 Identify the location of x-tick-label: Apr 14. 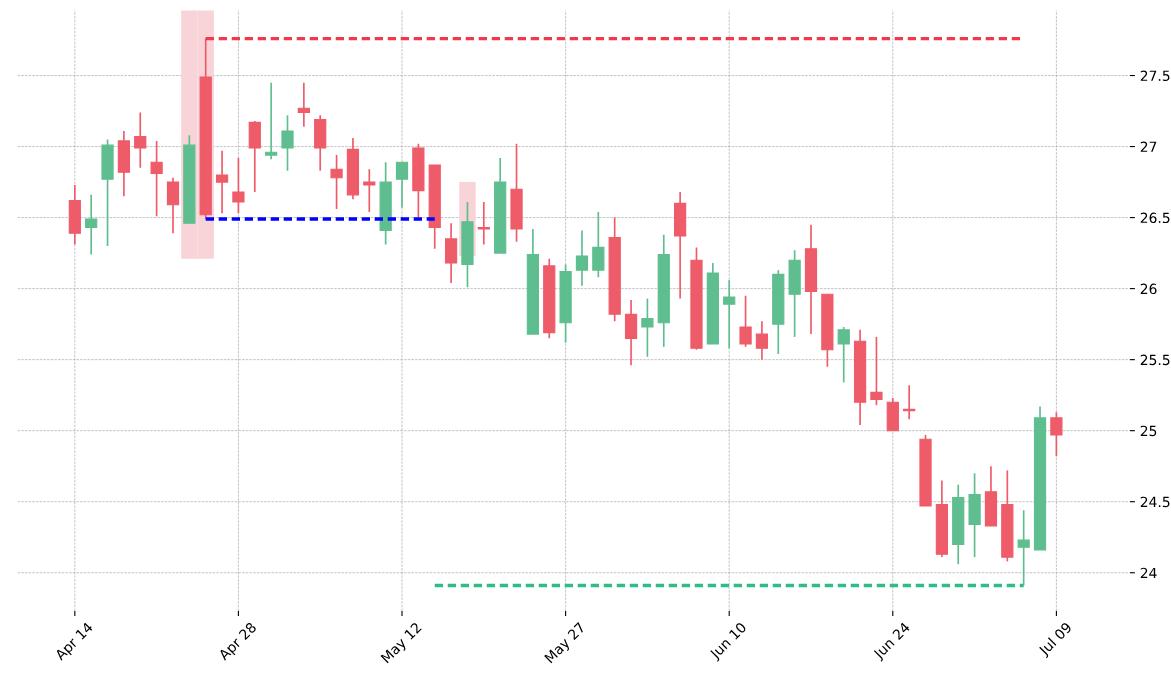
(75, 642).